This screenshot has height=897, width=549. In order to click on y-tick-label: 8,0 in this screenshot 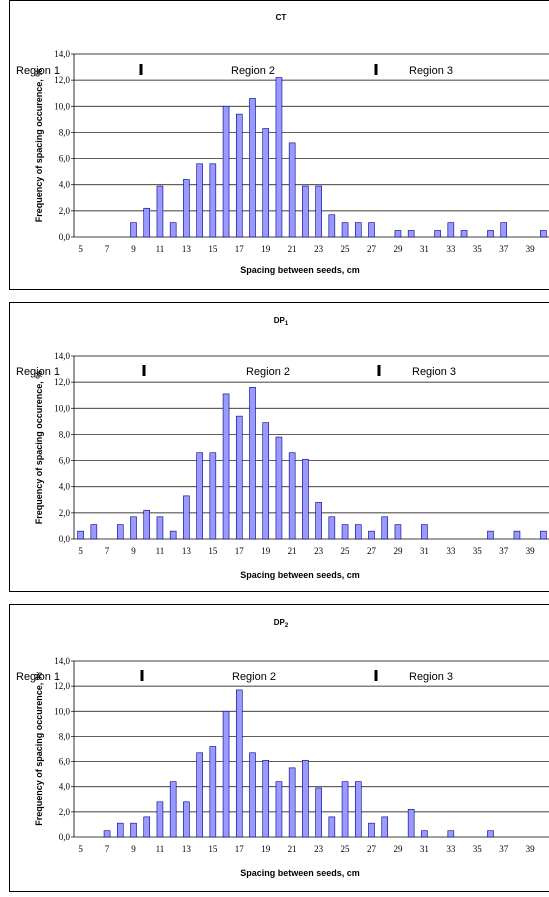, I will do `click(65, 132)`.